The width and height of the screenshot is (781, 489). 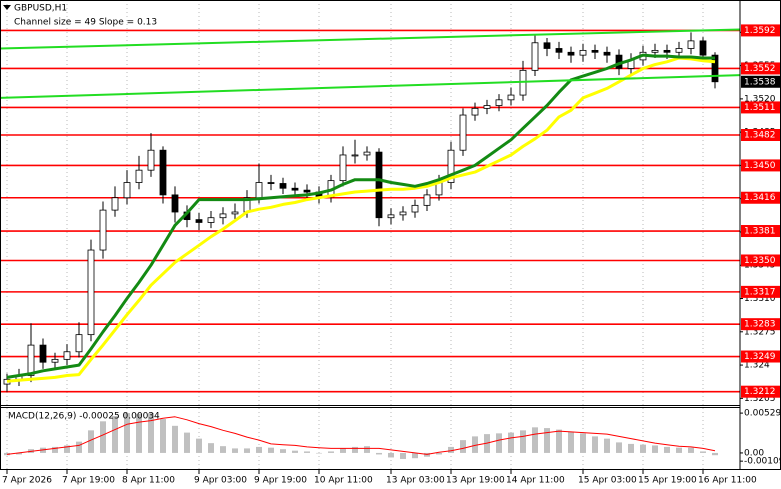 What do you see at coordinates (760, 325) in the screenshot?
I see `level-label: 1.3283` at bounding box center [760, 325].